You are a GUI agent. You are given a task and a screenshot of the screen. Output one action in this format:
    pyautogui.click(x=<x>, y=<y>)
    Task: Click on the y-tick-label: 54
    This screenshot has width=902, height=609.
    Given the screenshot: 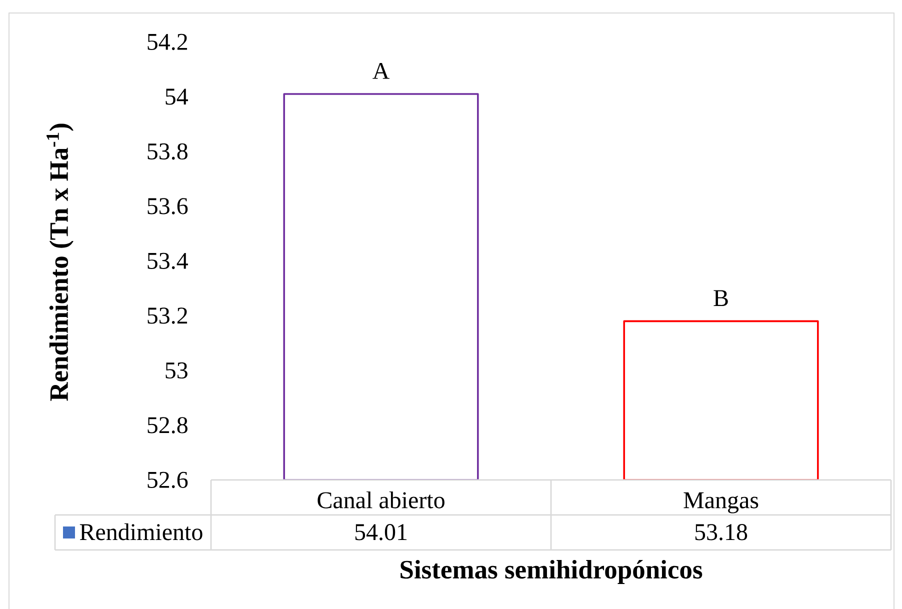 What is the action you would take?
    pyautogui.click(x=177, y=96)
    